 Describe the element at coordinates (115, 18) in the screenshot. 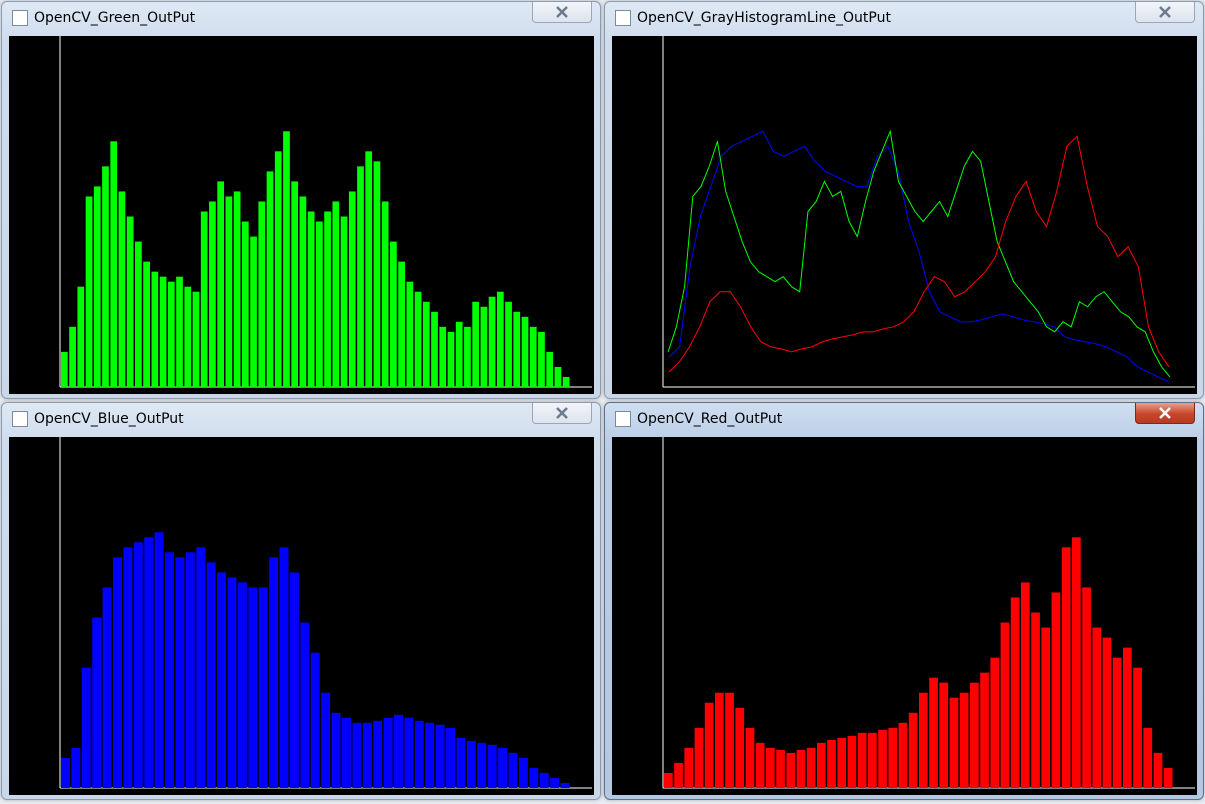

I see `window-title: OpenCV_Green_OutPut` at that location.